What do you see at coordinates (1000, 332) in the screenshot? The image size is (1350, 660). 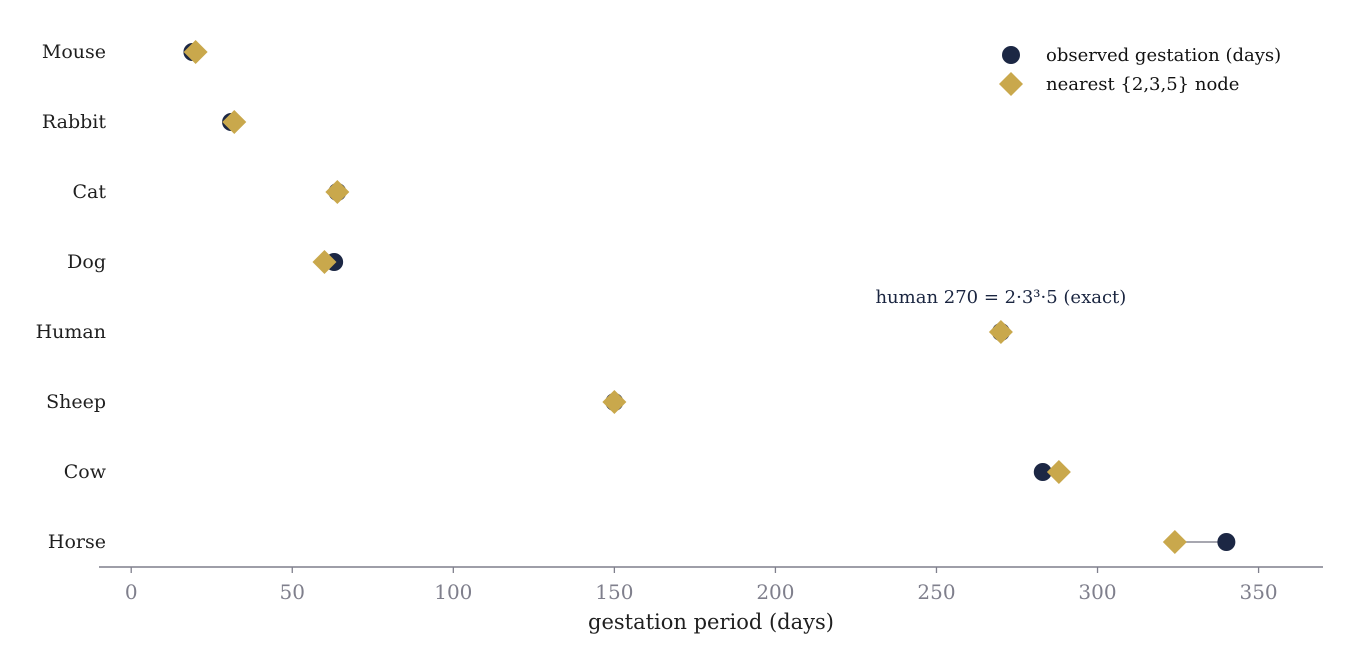 I see `node-point-human` at bounding box center [1000, 332].